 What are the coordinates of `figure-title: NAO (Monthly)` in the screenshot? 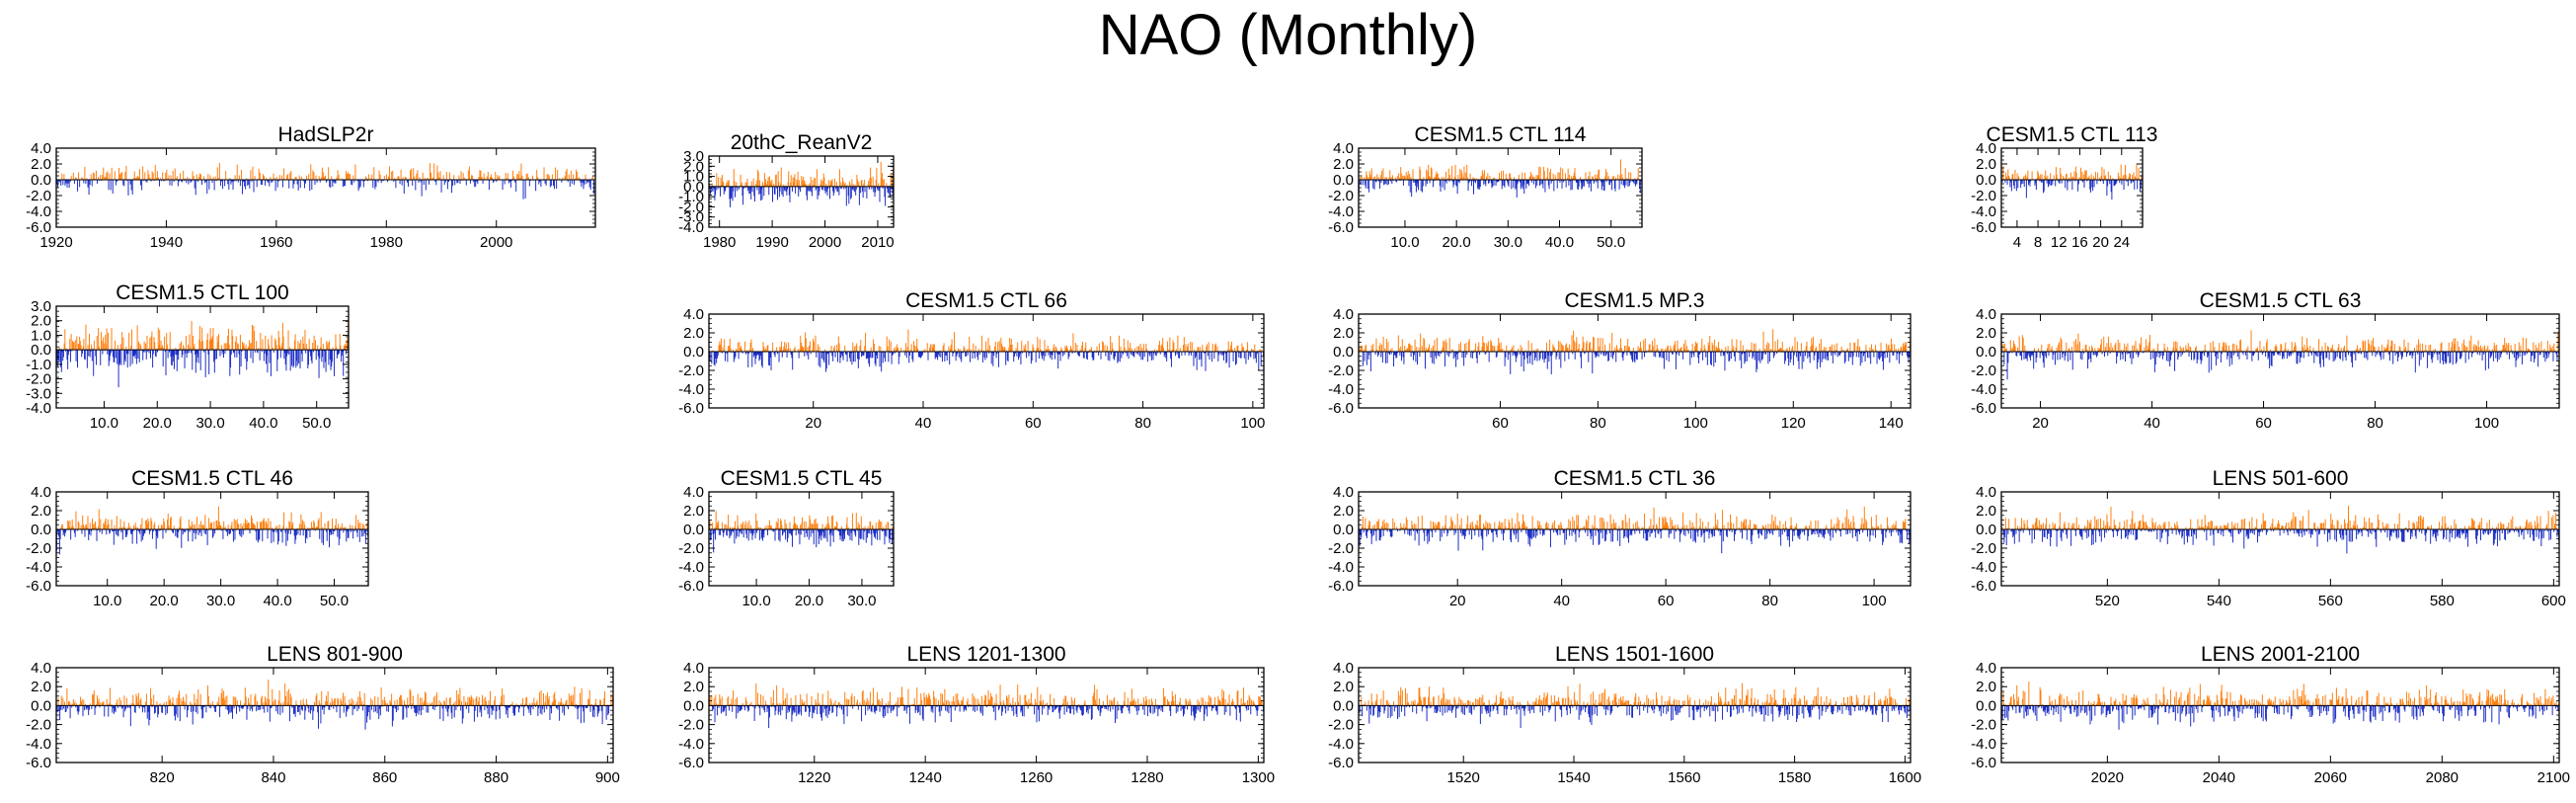 It's located at (1288, 35).